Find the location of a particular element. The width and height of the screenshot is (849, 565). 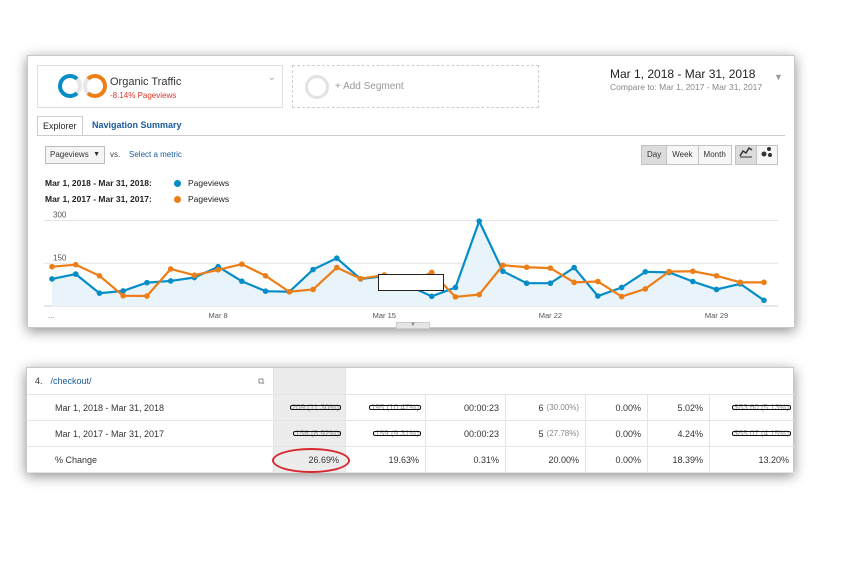

add-segment-button: + Add Segment is located at coordinates (415, 86).